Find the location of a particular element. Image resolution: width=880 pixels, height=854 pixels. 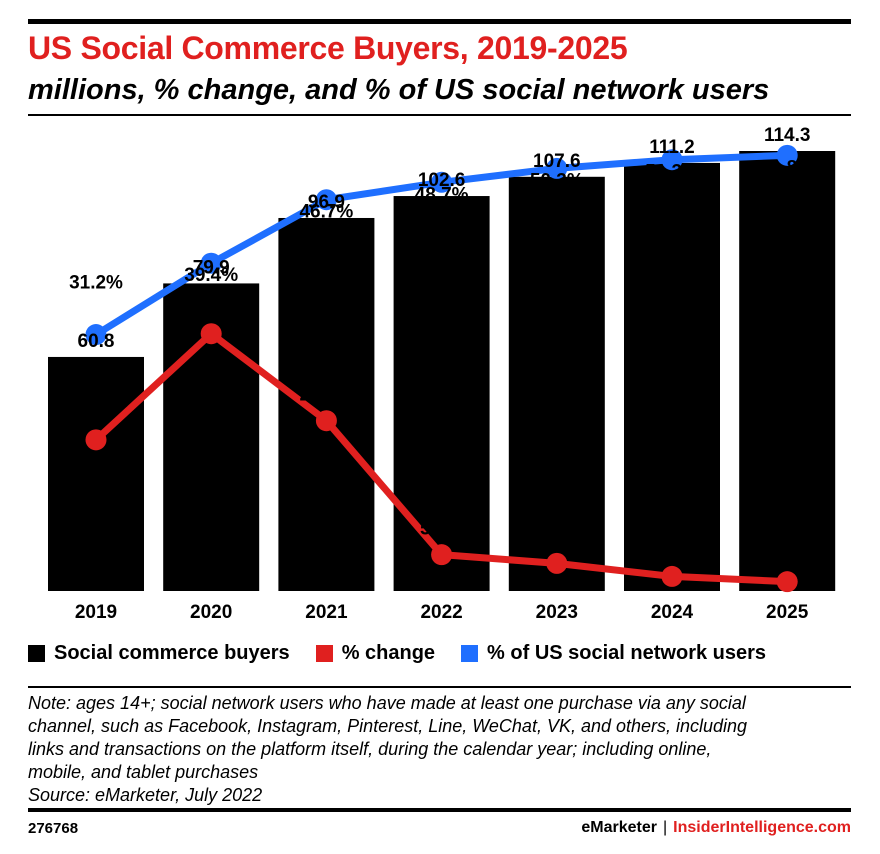

x-tick-label: 2023 is located at coordinates (557, 612).